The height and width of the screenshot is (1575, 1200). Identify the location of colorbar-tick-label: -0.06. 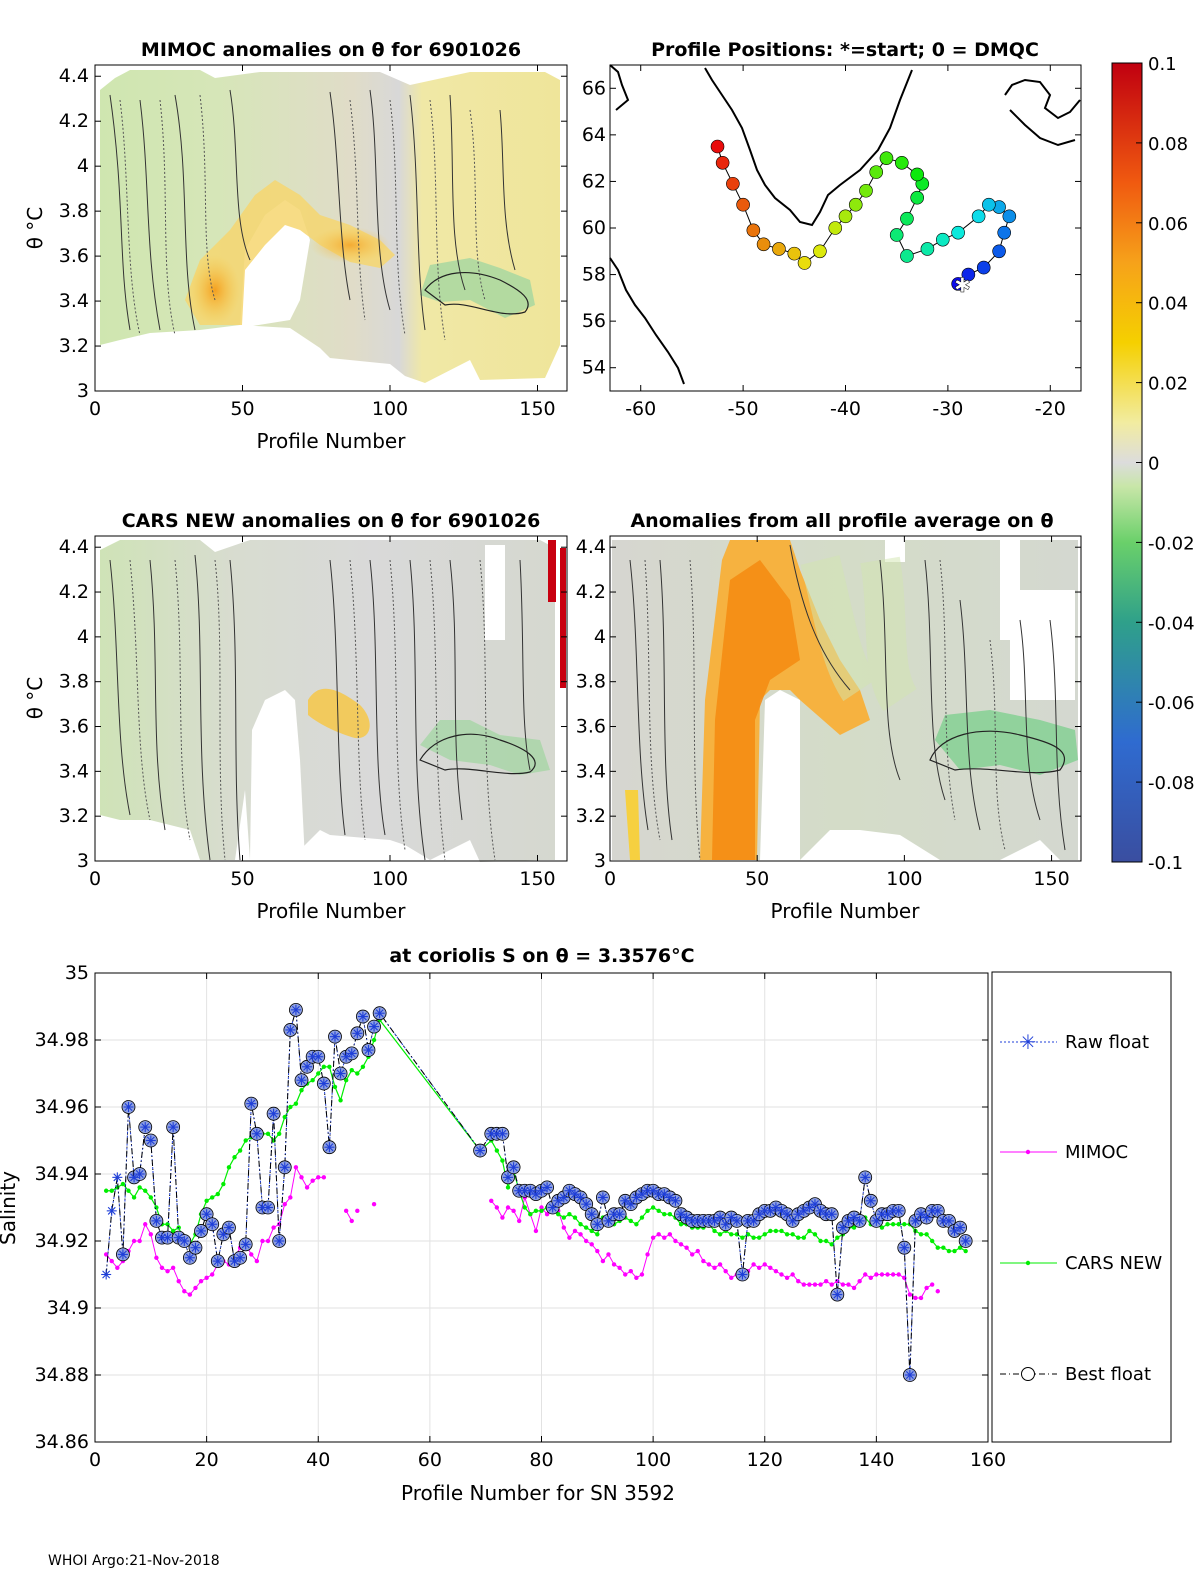
(1171, 703).